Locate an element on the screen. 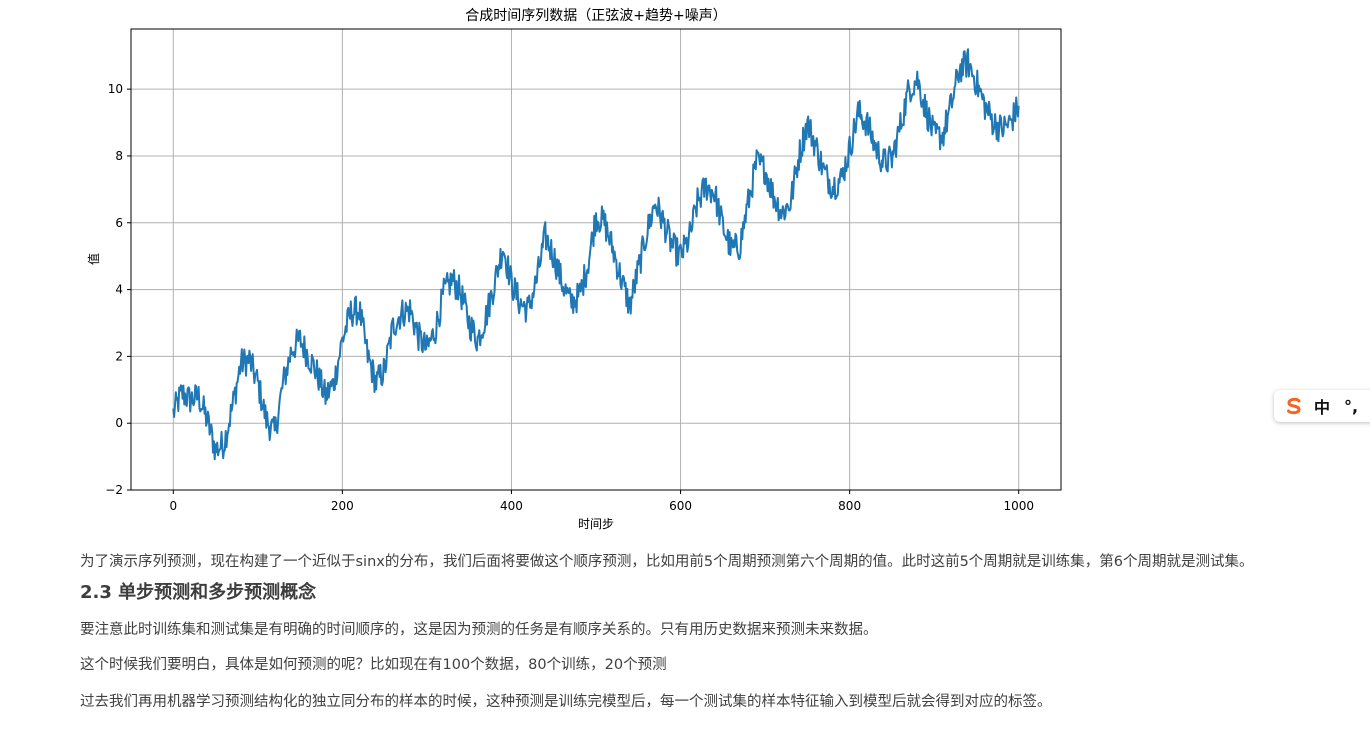 The width and height of the screenshot is (1370, 742). y-tick-label: 0 is located at coordinates (119, 423).